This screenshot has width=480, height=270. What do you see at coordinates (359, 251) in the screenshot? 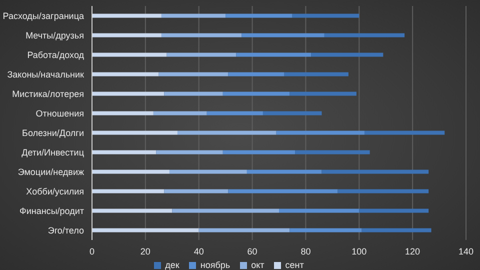
I see `x-tick-label: 100` at bounding box center [359, 251].